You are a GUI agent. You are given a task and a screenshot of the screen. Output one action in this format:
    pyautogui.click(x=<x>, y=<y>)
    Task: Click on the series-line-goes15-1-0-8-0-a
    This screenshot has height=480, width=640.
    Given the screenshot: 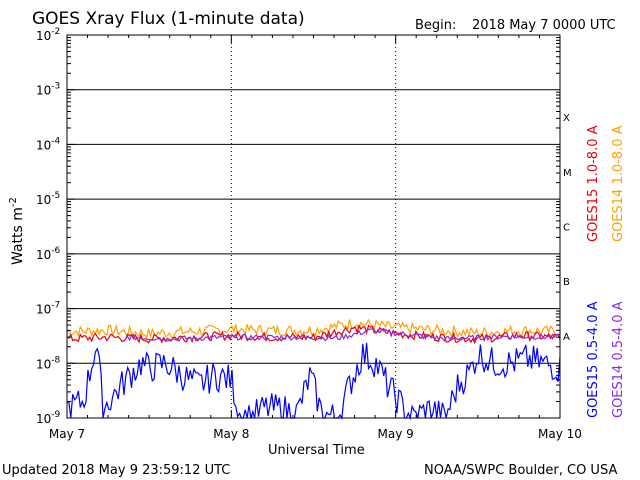 What is the action you would take?
    pyautogui.click(x=313, y=334)
    